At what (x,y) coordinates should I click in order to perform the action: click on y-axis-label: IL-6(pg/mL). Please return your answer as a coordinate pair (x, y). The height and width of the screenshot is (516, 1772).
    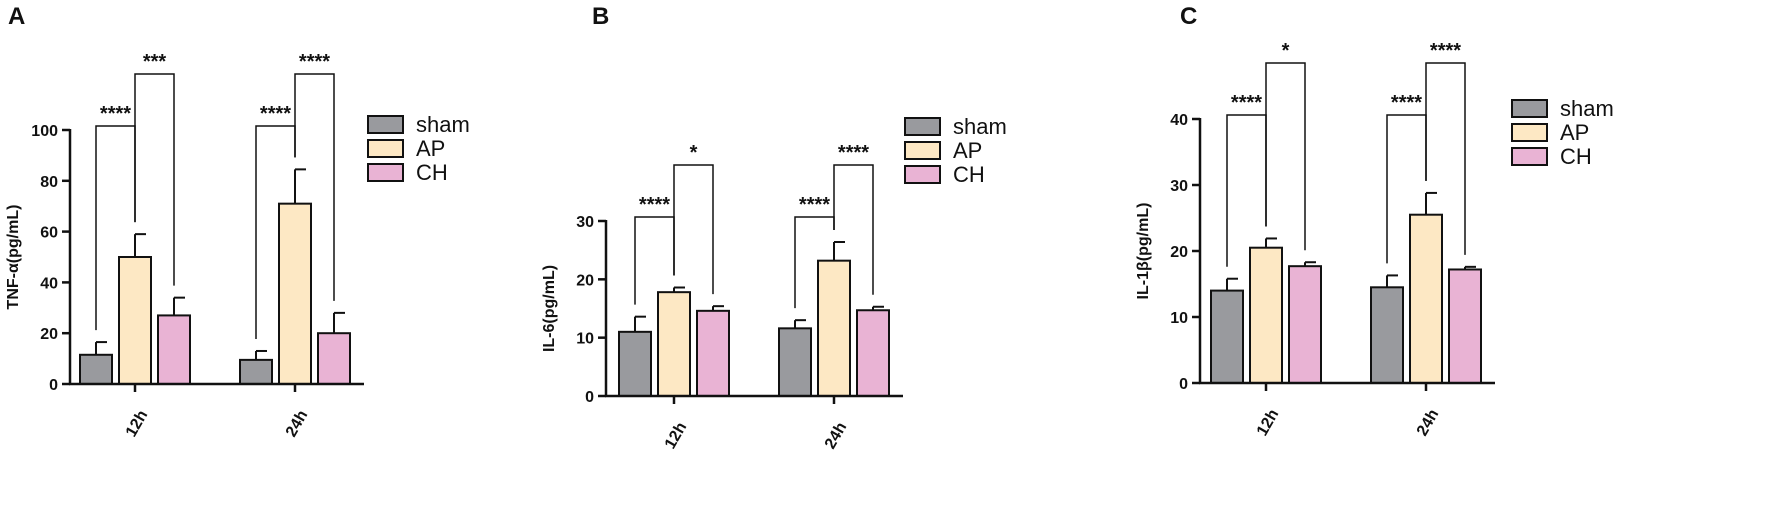
    Looking at the image, I should click on (549, 308).